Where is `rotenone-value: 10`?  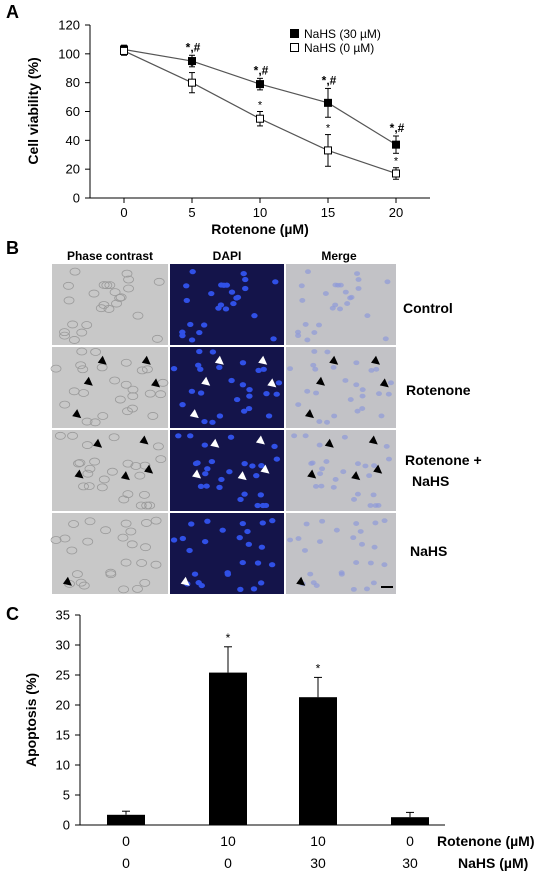
rotenone-value: 10 is located at coordinates (318, 841).